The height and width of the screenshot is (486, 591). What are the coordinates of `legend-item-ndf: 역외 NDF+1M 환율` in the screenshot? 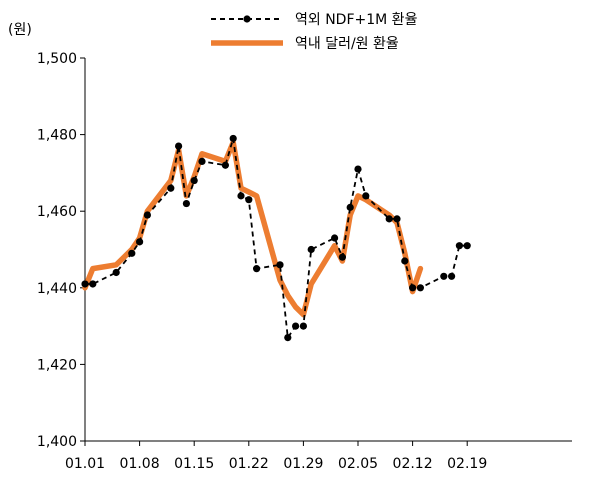 It's located at (314, 20).